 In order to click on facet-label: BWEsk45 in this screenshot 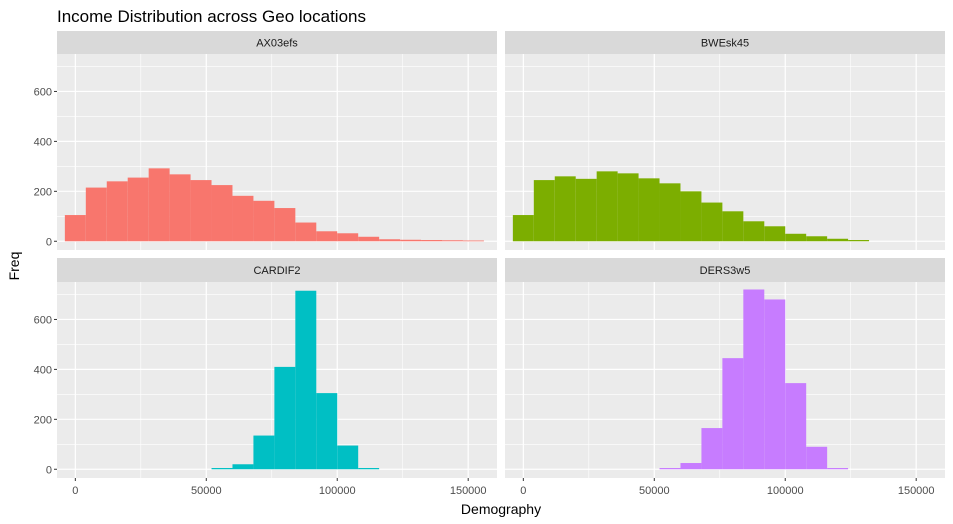, I will do `click(725, 44)`.